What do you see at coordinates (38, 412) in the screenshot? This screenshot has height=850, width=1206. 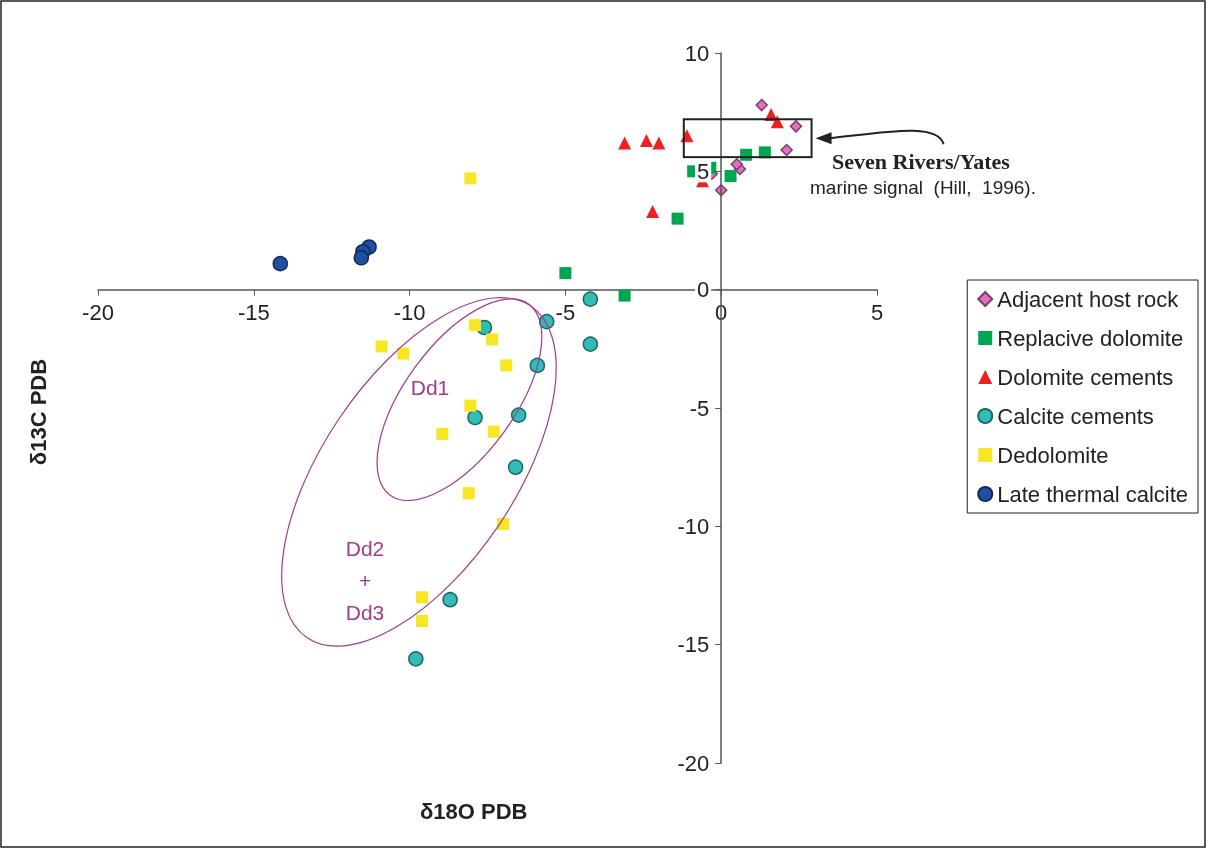 I see `y-axis-title: δ13C PDB` at bounding box center [38, 412].